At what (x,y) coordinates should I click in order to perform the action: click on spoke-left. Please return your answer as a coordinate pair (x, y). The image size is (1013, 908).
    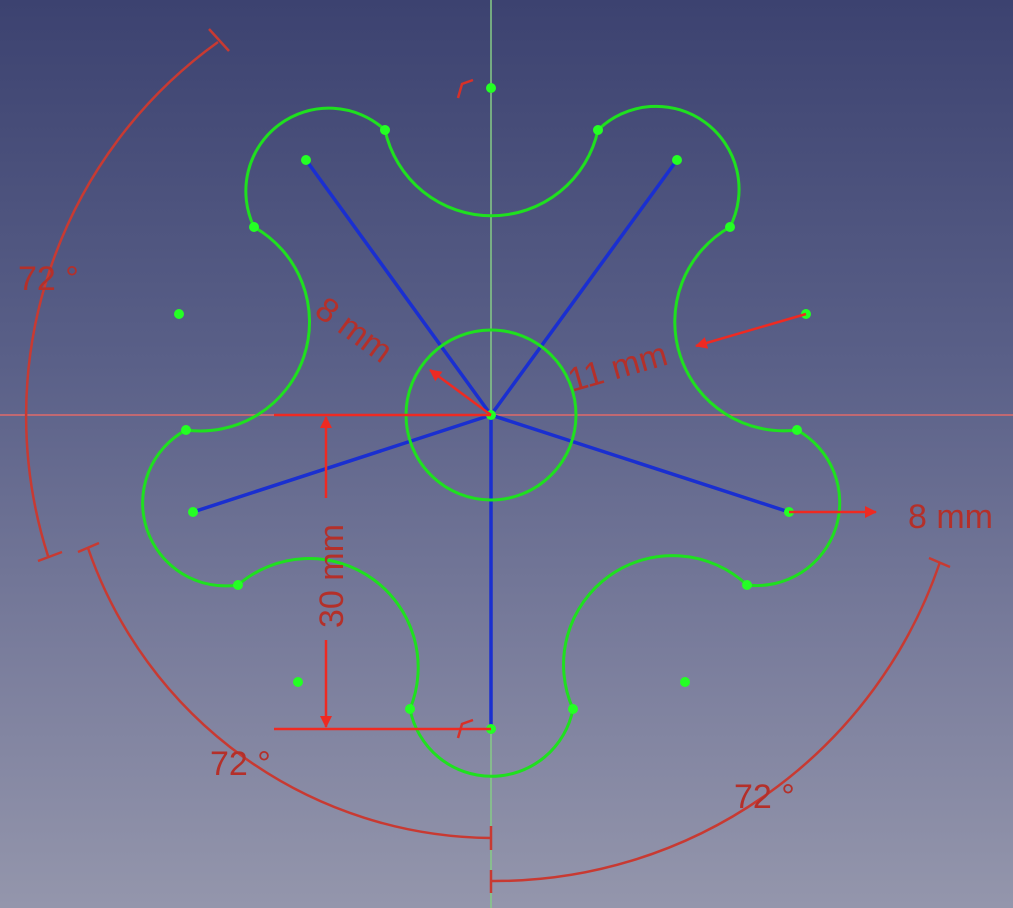
    Looking at the image, I should click on (342, 463).